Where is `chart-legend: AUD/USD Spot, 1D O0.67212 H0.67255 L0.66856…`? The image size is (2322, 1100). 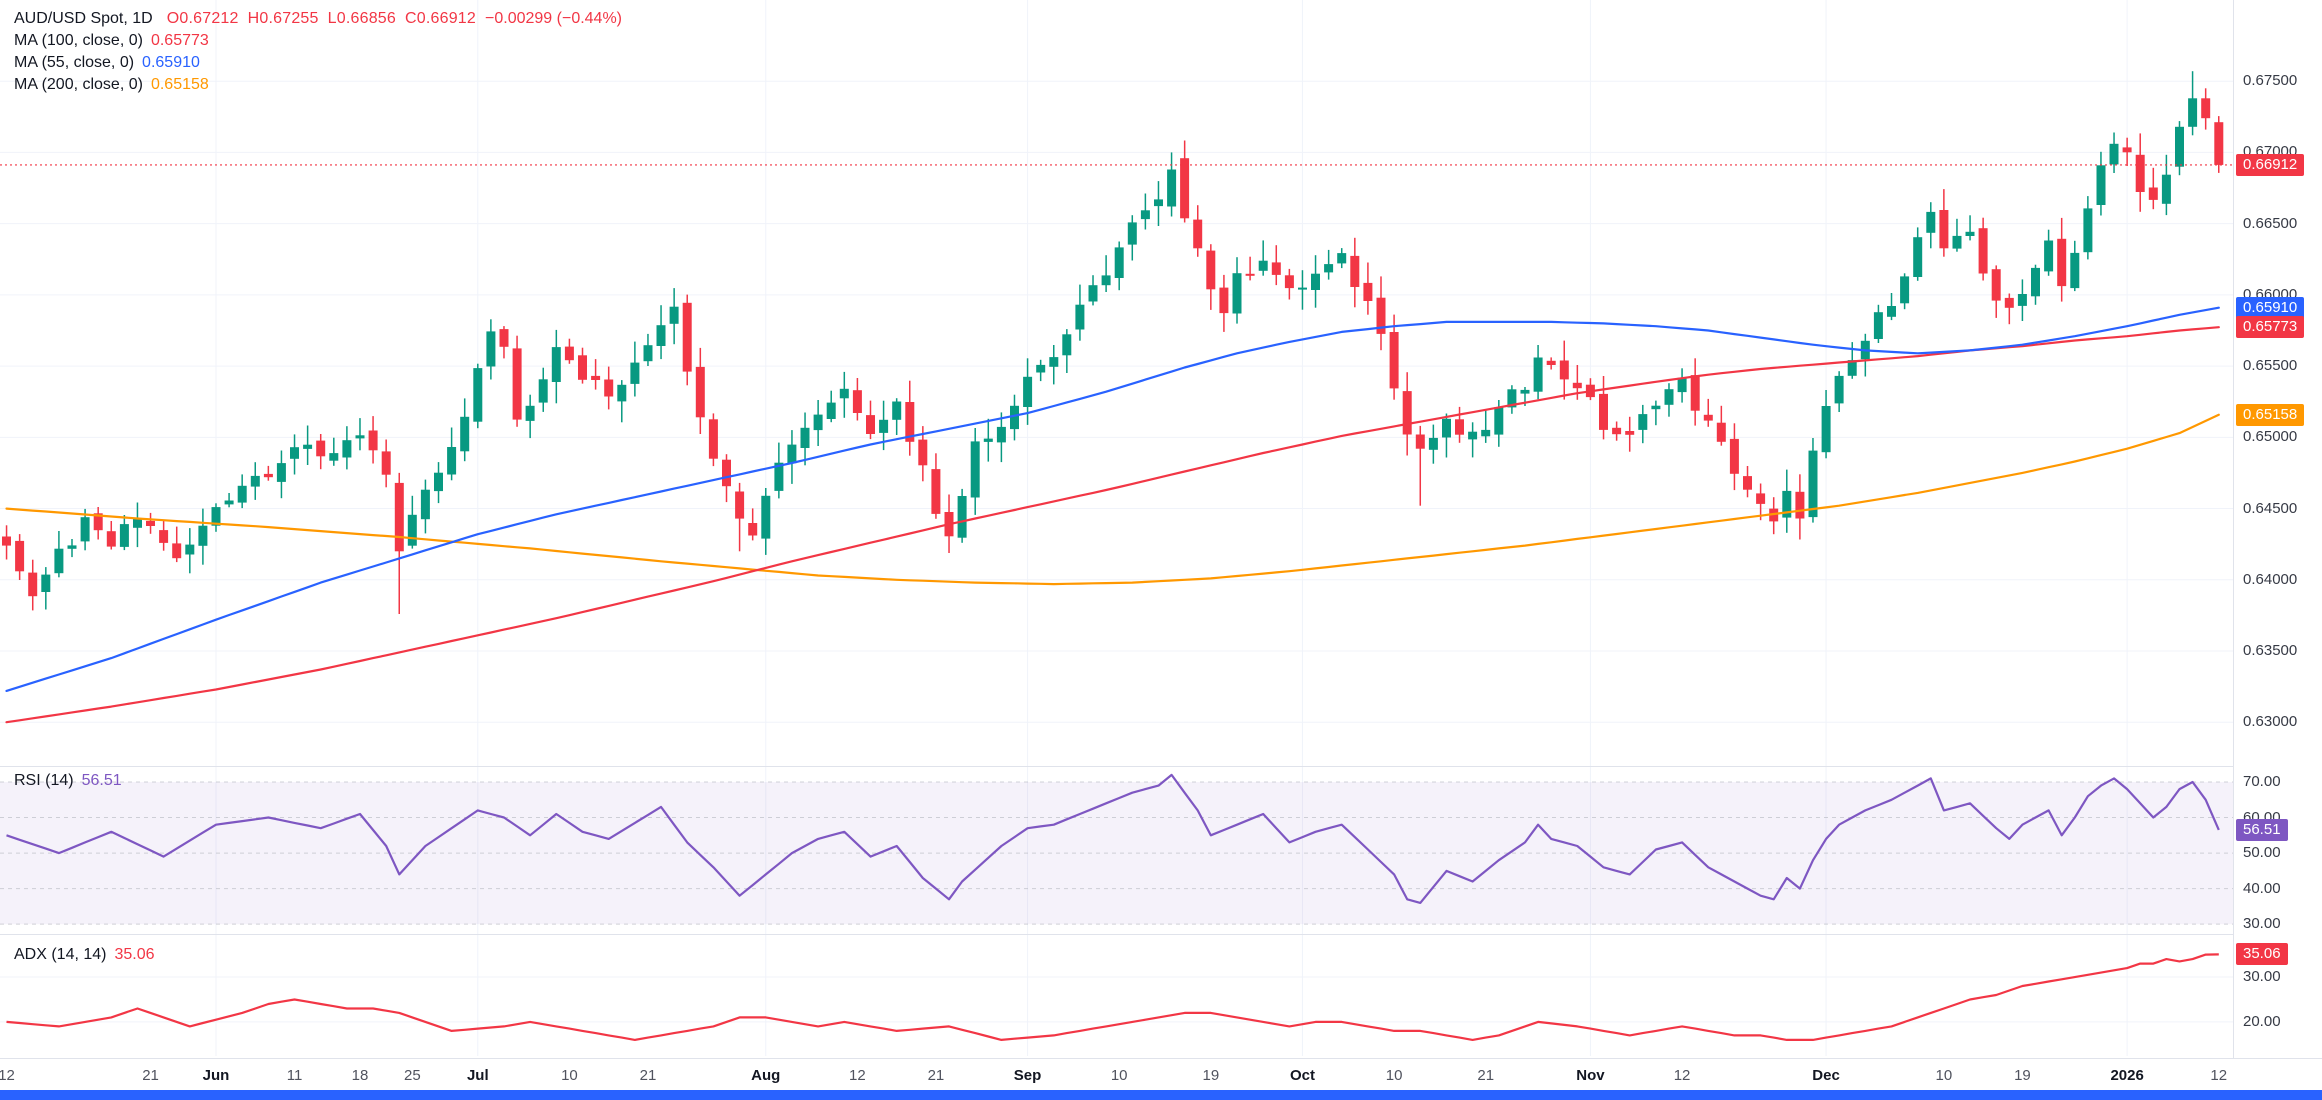 chart-legend: AUD/USD Spot, 1D O0.67212 H0.67255 L0.66856… is located at coordinates (322, 52).